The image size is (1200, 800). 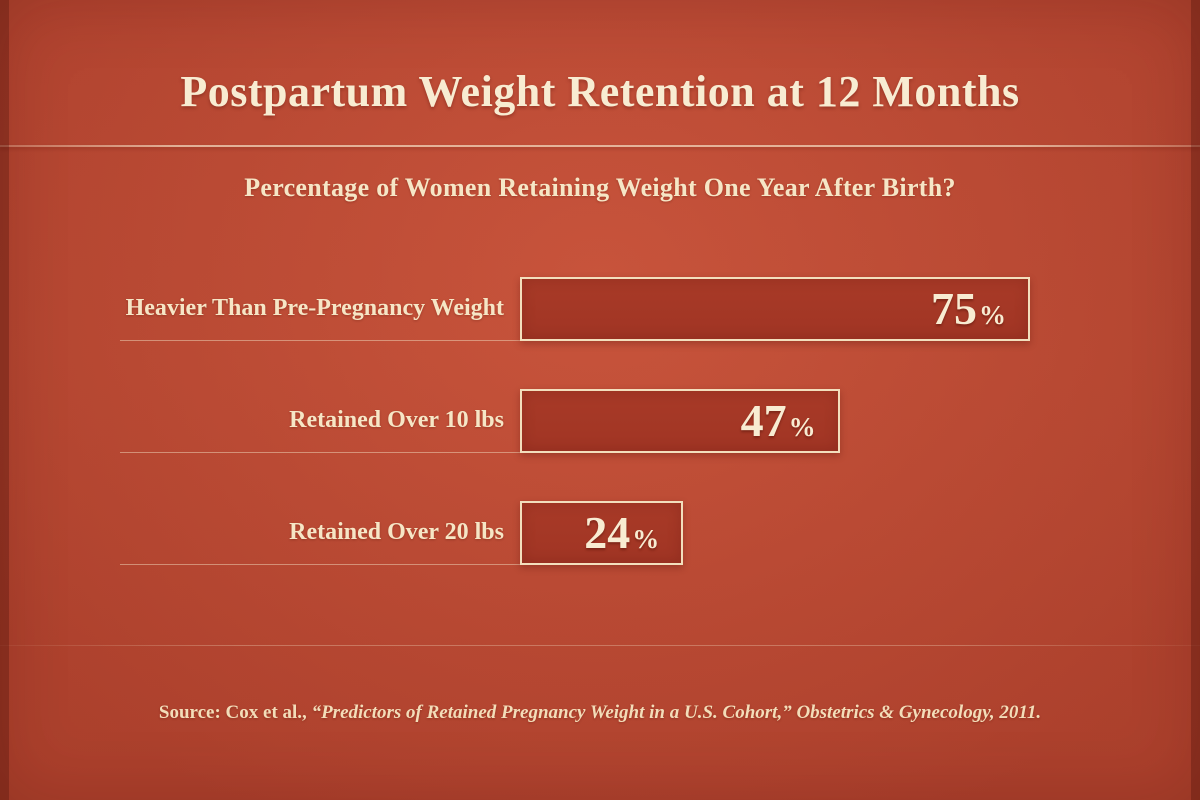 I want to click on bar-row: Retained Over 10 lbs 47 %, so click(x=660, y=421).